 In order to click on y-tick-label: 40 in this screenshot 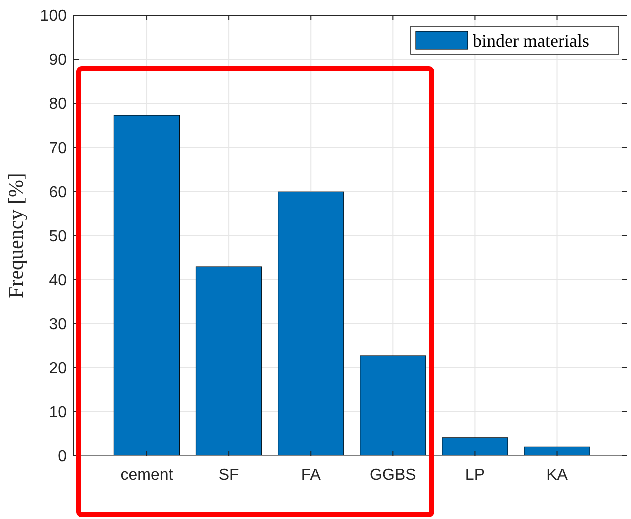, I will do `click(58, 281)`.